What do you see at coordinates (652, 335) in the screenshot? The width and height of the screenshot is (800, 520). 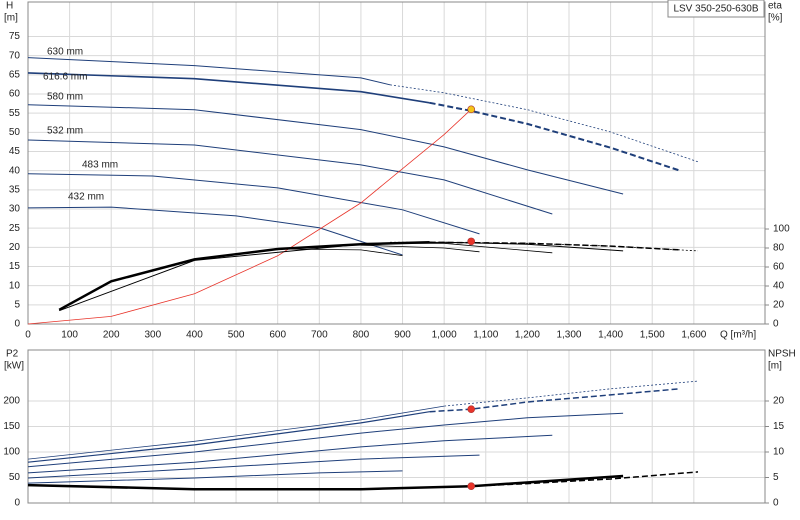 I see `x-tick-label: 1,500` at bounding box center [652, 335].